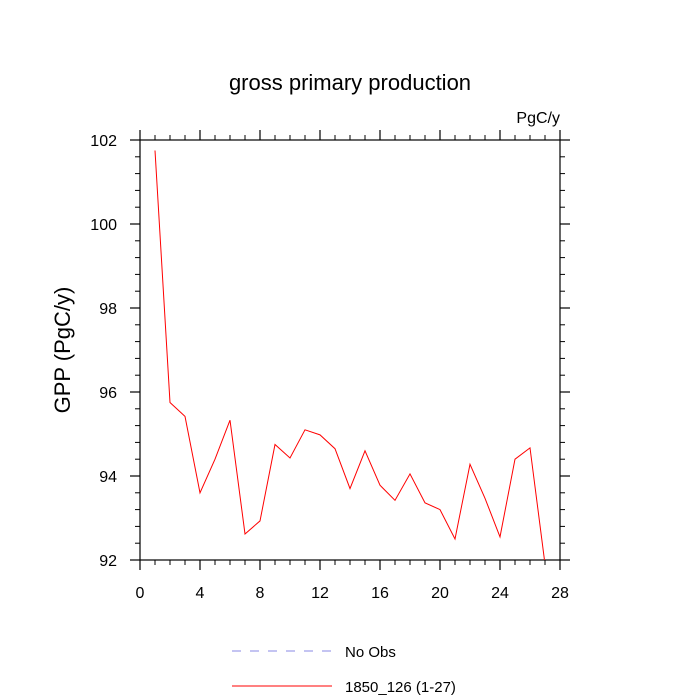 The image size is (700, 700). Describe the element at coordinates (350, 82) in the screenshot. I see `chart-title: gross primary production` at that location.